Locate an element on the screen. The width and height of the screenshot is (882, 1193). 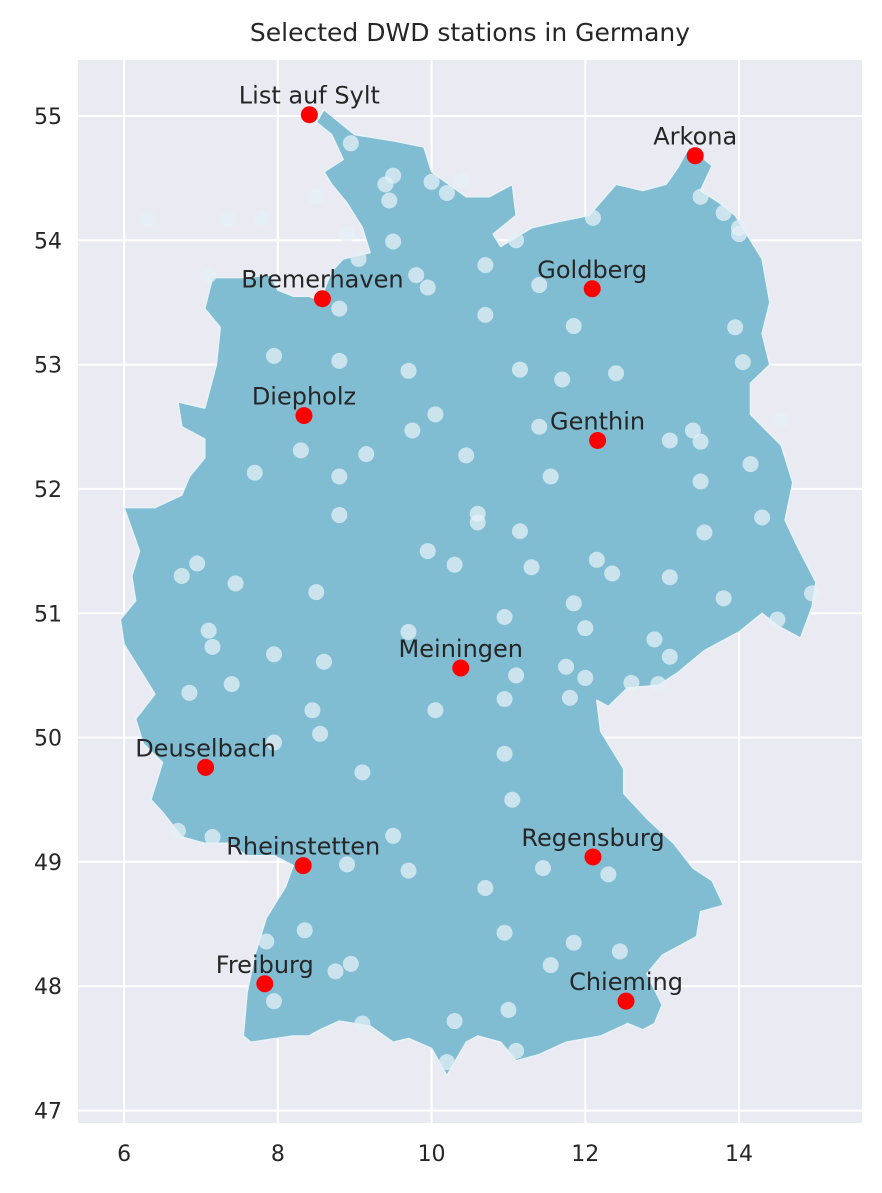
x-tick-label: 12 is located at coordinates (585, 1154).